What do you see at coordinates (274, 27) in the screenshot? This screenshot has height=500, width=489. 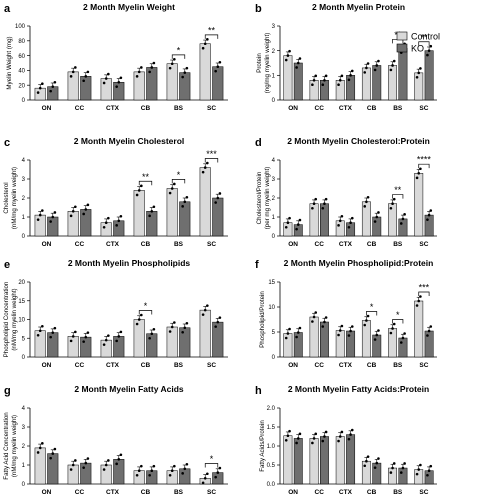 I see `y-tick-label: 3` at bounding box center [274, 27].